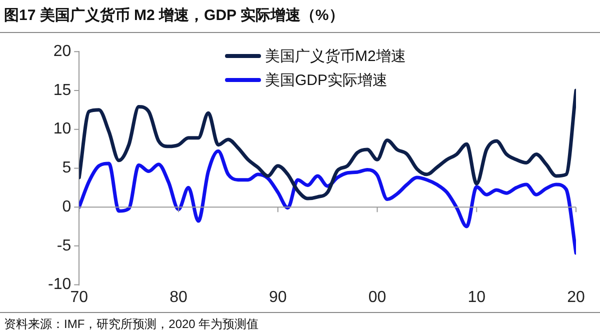 The image size is (600, 336). What do you see at coordinates (62, 51) in the screenshot?
I see `y-tick-label: 20` at bounding box center [62, 51].